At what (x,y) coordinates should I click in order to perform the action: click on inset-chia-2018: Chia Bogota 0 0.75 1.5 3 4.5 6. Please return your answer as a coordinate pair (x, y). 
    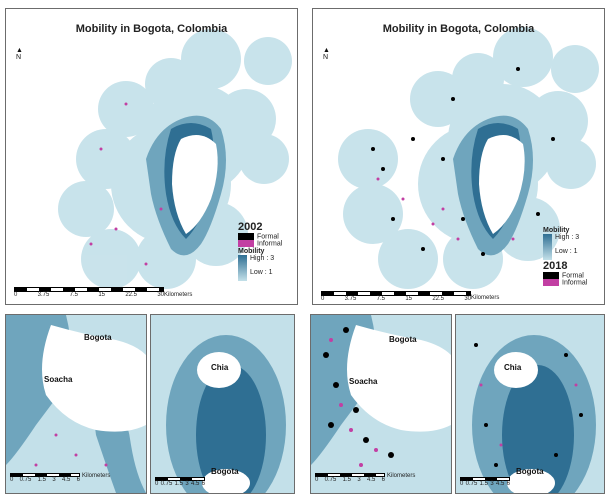
    Looking at the image, I should click on (530, 404).